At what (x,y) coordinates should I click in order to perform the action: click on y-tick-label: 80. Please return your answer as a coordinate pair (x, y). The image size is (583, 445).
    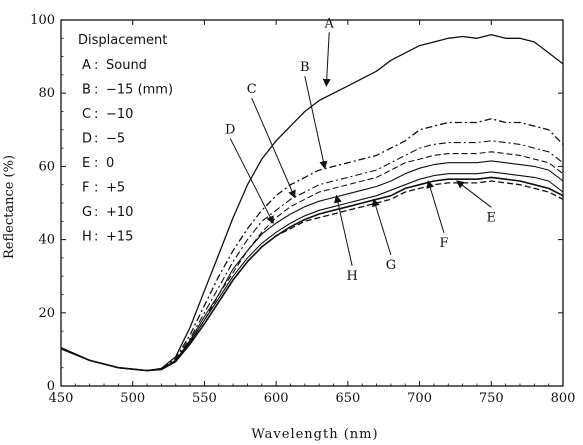
    Looking at the image, I should click on (46, 93).